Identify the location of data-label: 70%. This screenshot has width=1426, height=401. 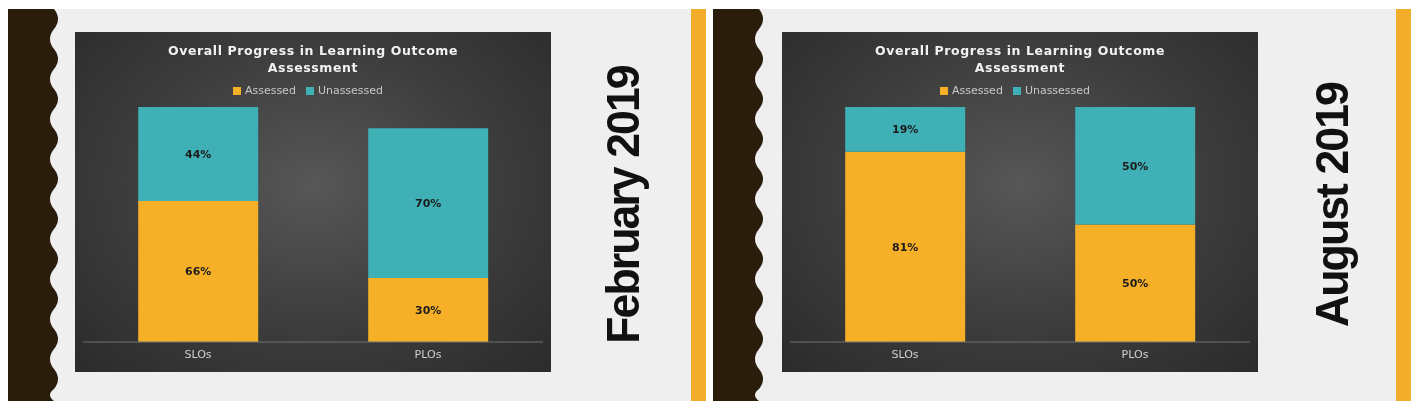
(428, 204).